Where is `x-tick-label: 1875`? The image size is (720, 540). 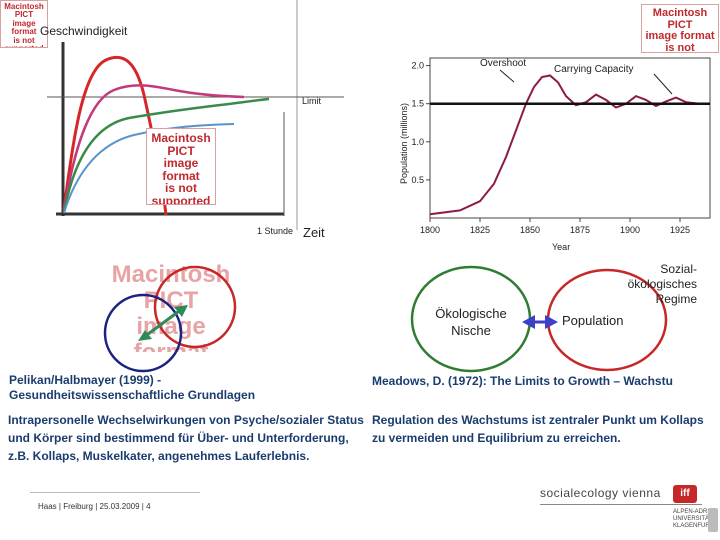
x-tick-label: 1875 is located at coordinates (580, 230).